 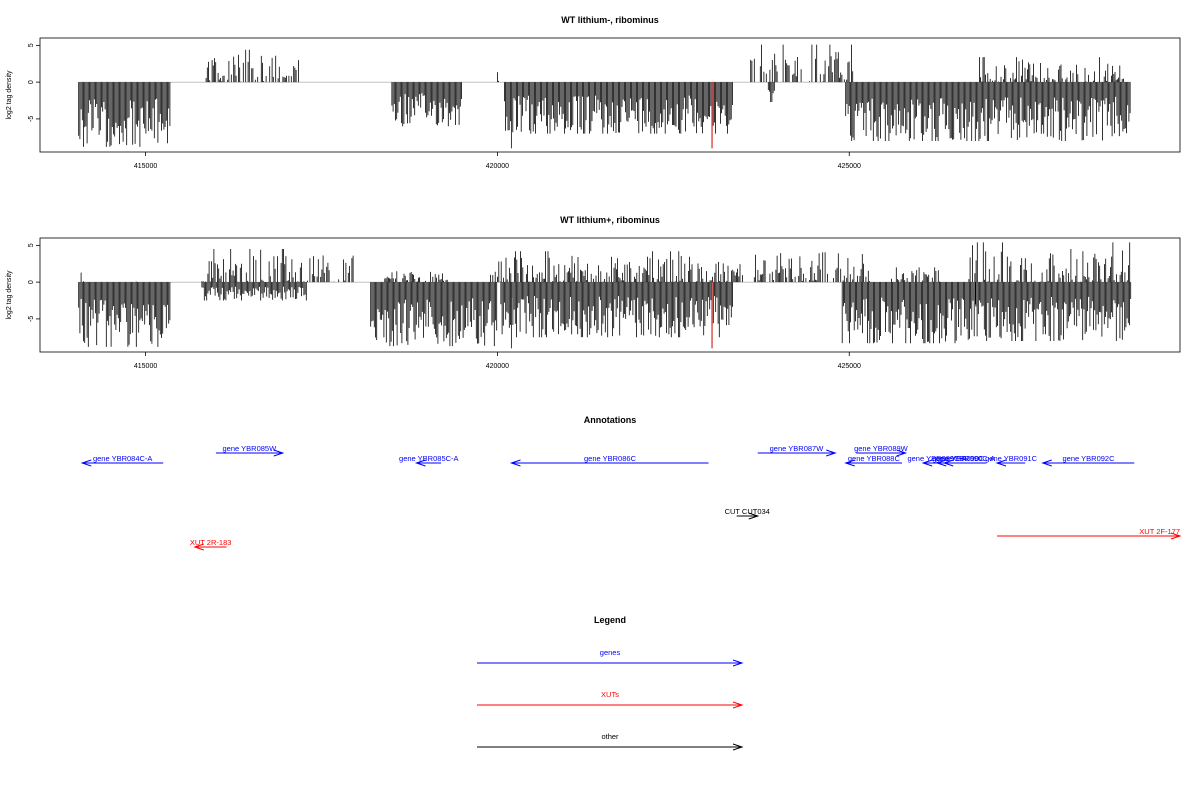 What do you see at coordinates (610, 420) in the screenshot?
I see `annotations-title: Annotations` at bounding box center [610, 420].